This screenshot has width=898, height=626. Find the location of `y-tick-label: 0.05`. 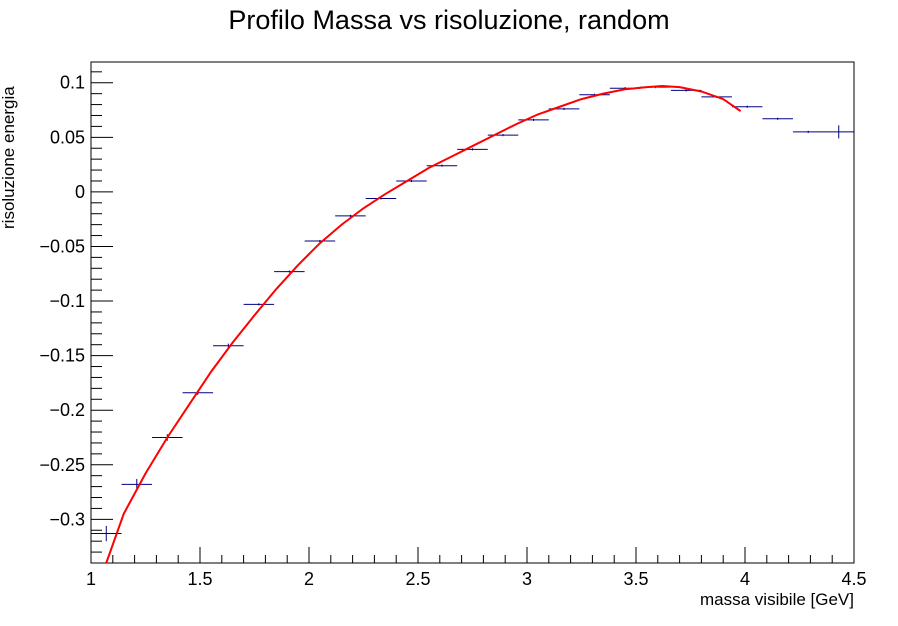

y-tick-label: 0.05 is located at coordinates (67, 137).